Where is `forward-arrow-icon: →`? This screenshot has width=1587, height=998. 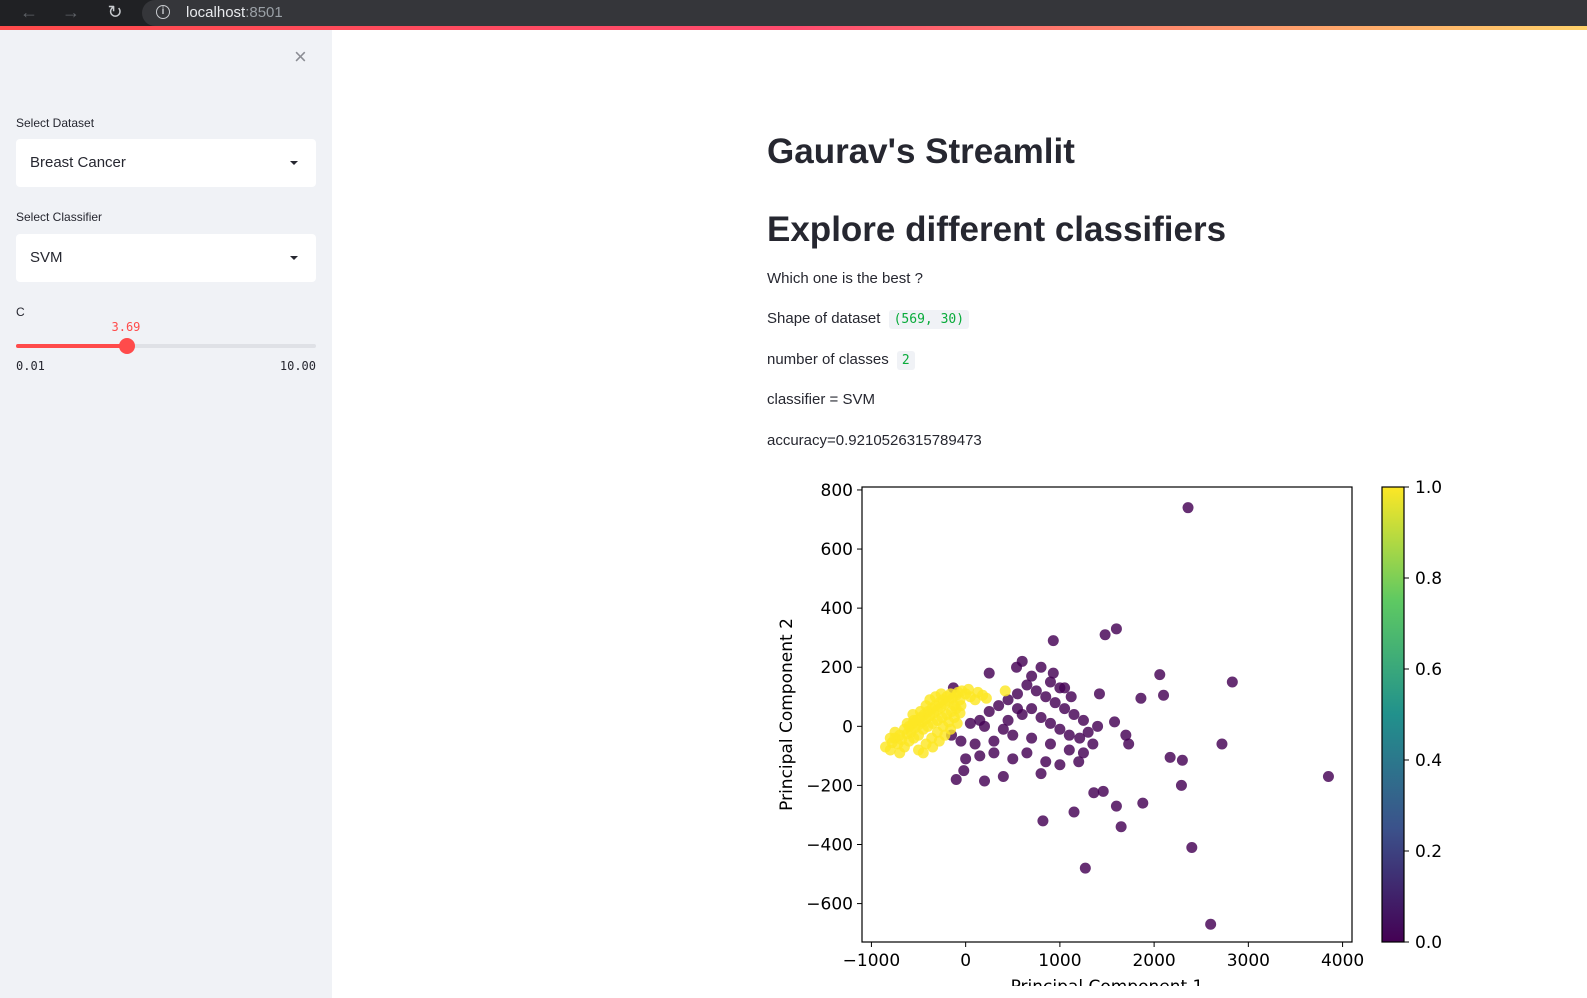
forward-arrow-icon: → is located at coordinates (71, 13).